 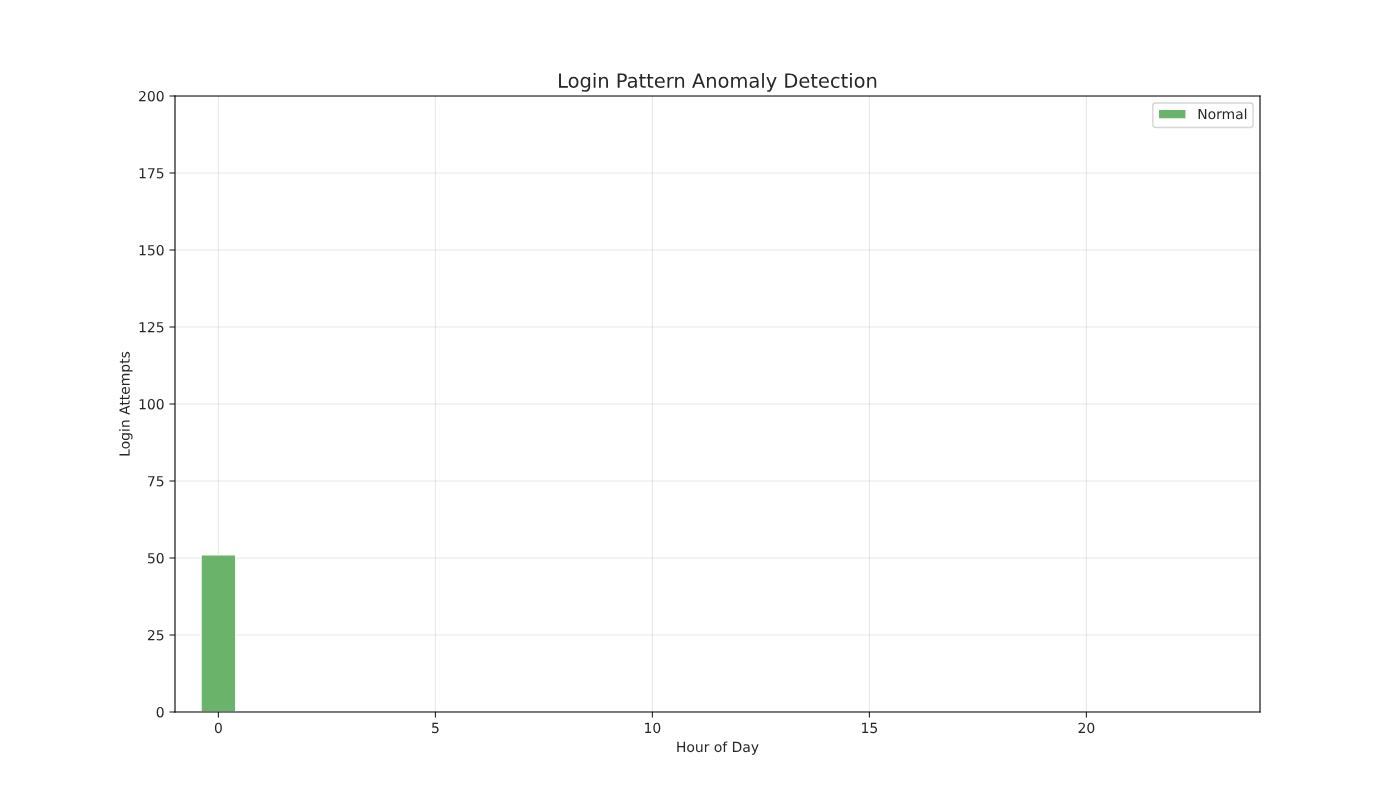 What do you see at coordinates (151, 250) in the screenshot?
I see `y-tick-label: 150` at bounding box center [151, 250].